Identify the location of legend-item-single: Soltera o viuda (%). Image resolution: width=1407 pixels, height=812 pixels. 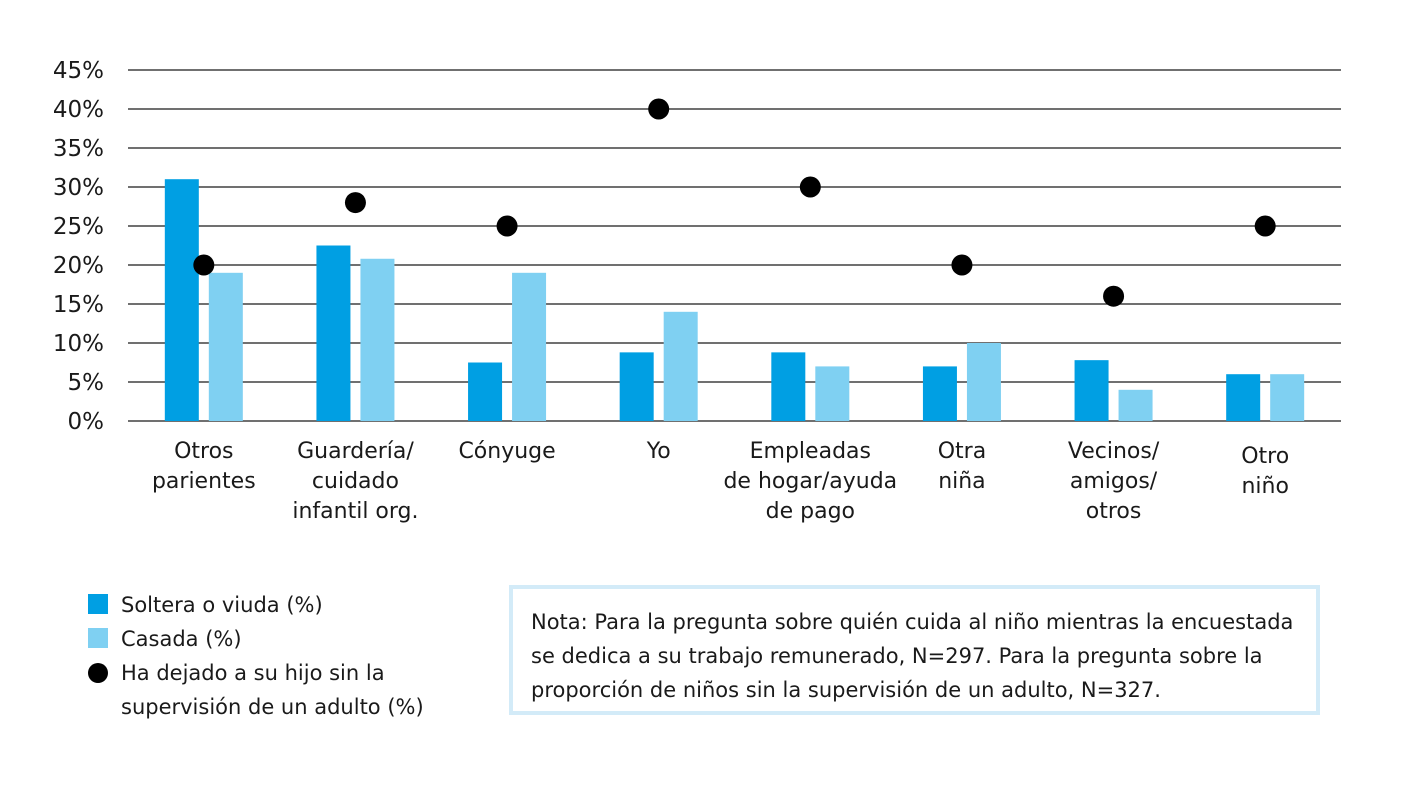
(288, 605).